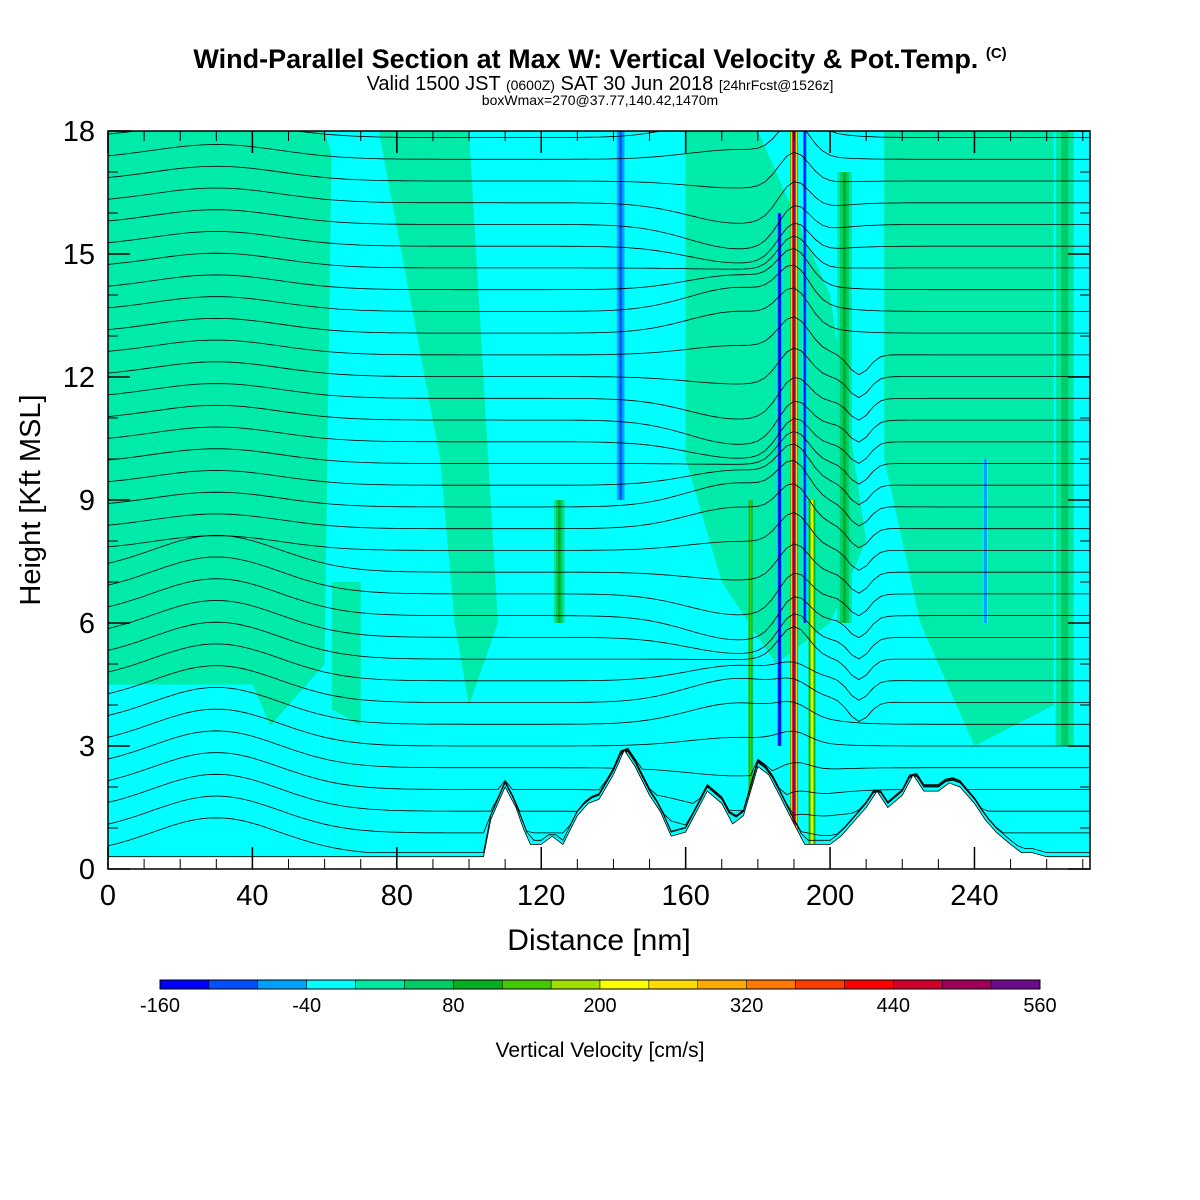 The width and height of the screenshot is (1200, 1200). Describe the element at coordinates (974, 896) in the screenshot. I see `x-tick-label: 240` at that location.